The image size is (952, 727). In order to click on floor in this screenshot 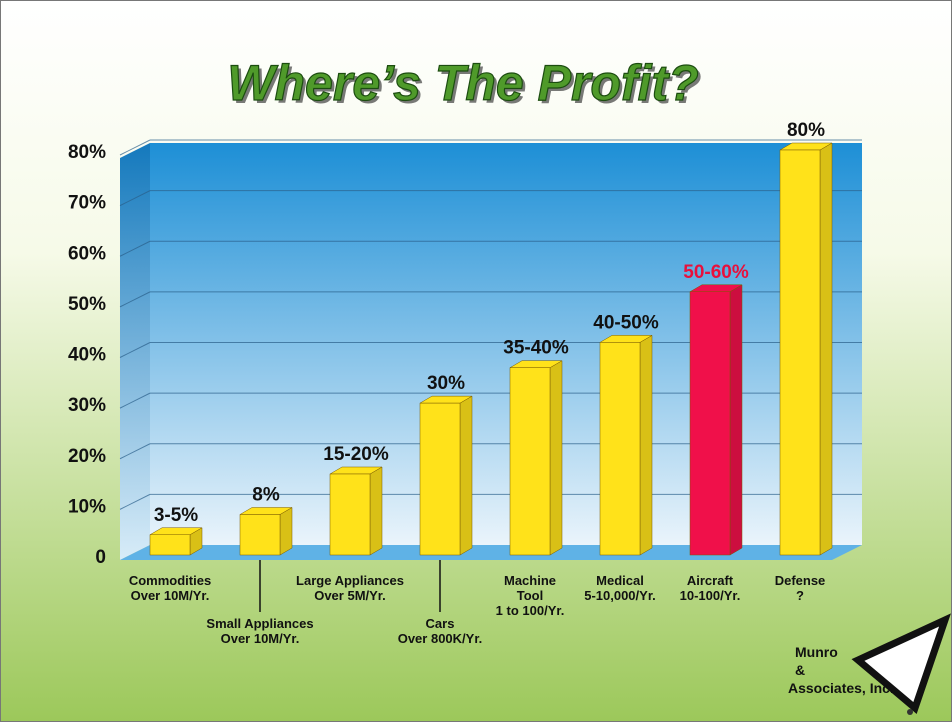, I will do `click(491, 552)`.